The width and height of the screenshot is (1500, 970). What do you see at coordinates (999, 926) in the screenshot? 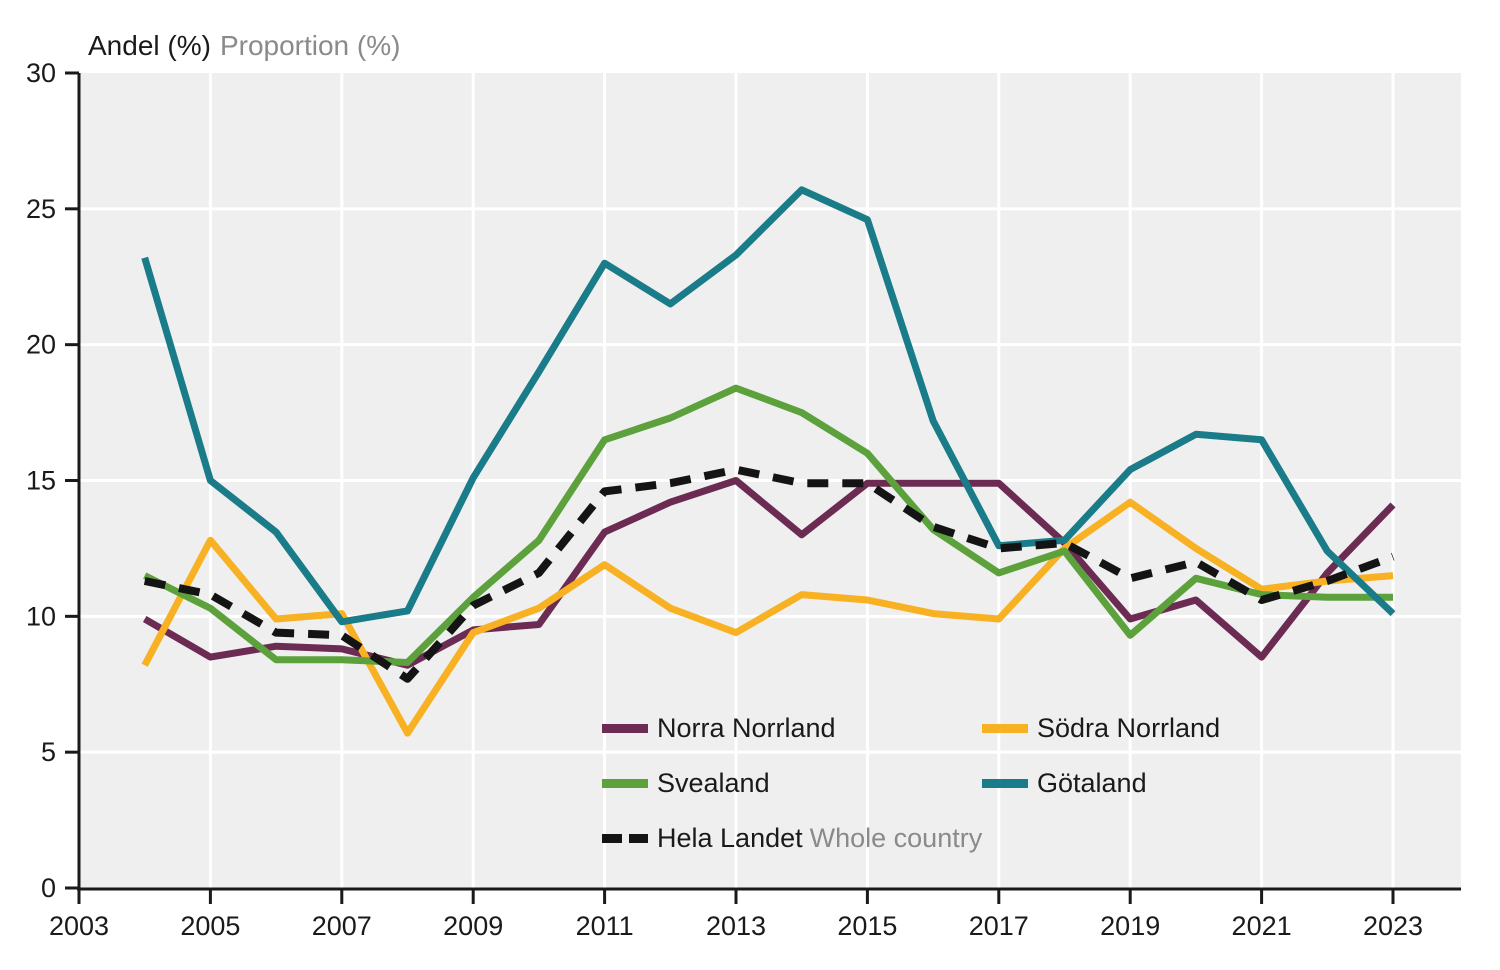
I see `x-tick-label-2017: 2017` at bounding box center [999, 926].